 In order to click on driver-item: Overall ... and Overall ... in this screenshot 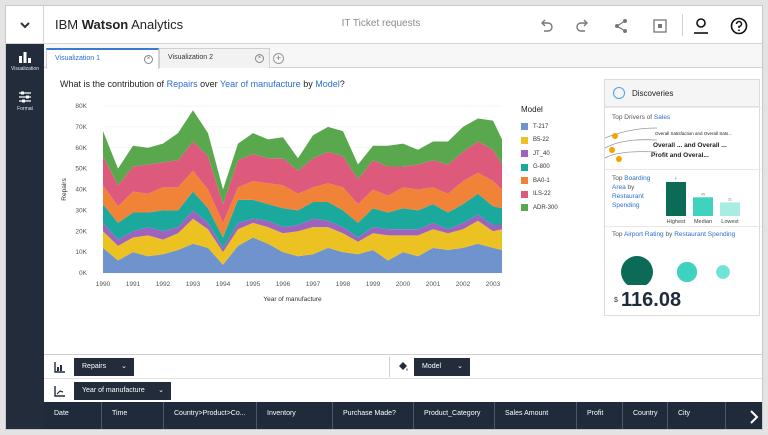, I will do `click(690, 145)`.